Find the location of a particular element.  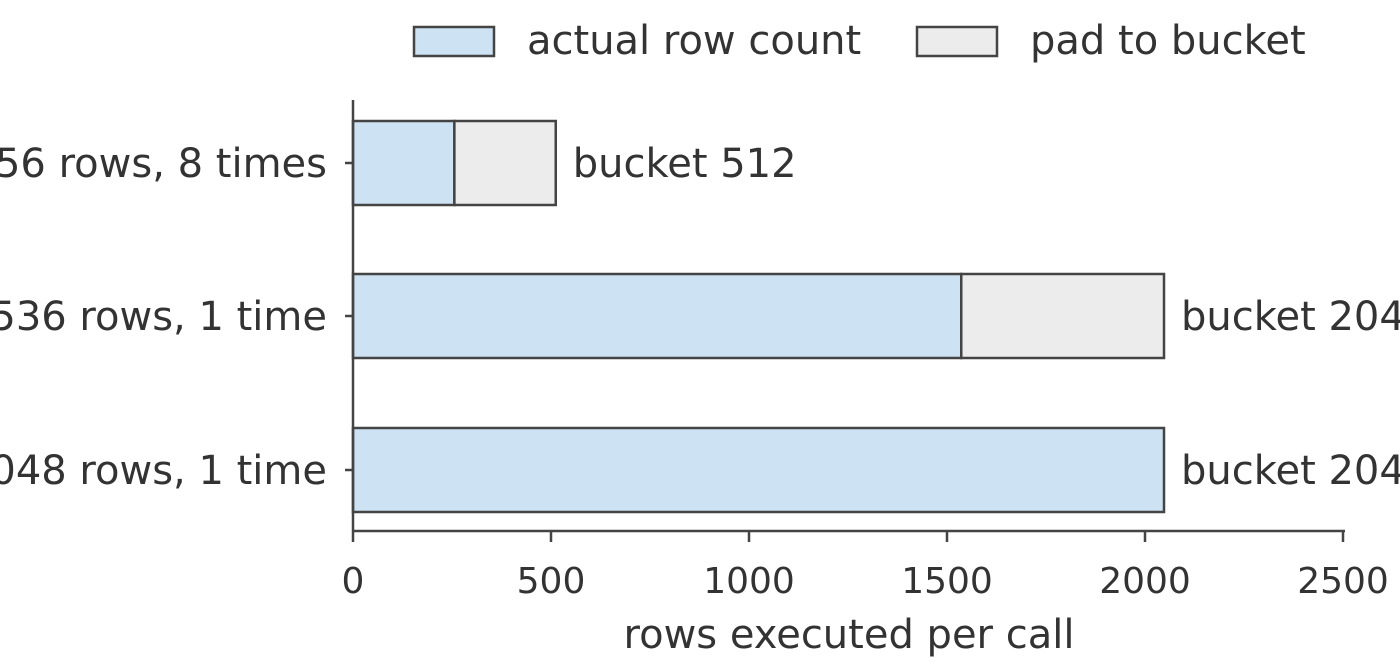

x-tick-label: 0 is located at coordinates (353, 581).